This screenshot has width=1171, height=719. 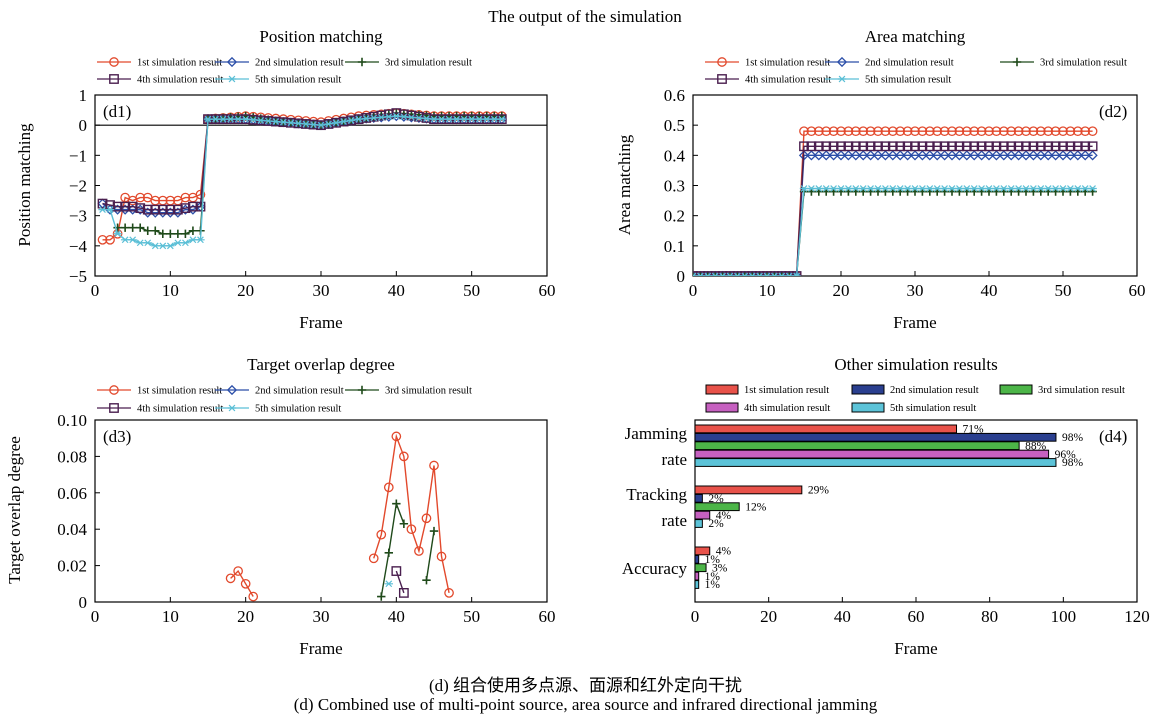 I want to click on category-label-line: Jamming, so click(x=656, y=433).